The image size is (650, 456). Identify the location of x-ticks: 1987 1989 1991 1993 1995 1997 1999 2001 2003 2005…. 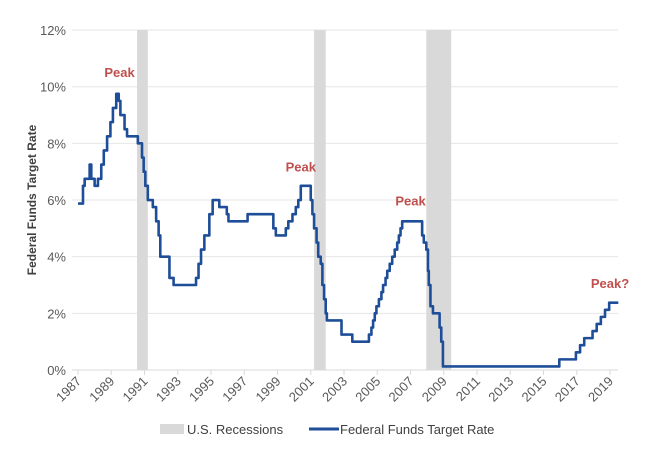
(334, 387).